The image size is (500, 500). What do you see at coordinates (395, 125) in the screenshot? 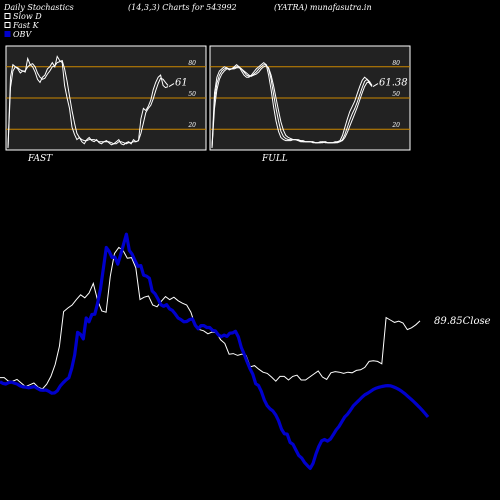
I see `full-tick-20: 20` at bounding box center [395, 125].